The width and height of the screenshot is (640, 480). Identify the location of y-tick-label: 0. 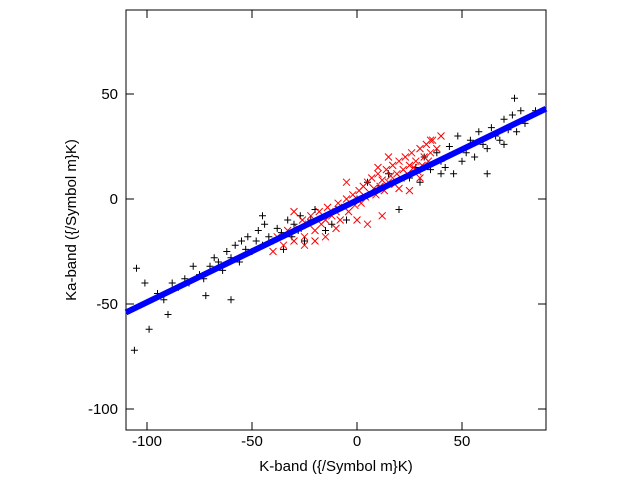
(114, 199).